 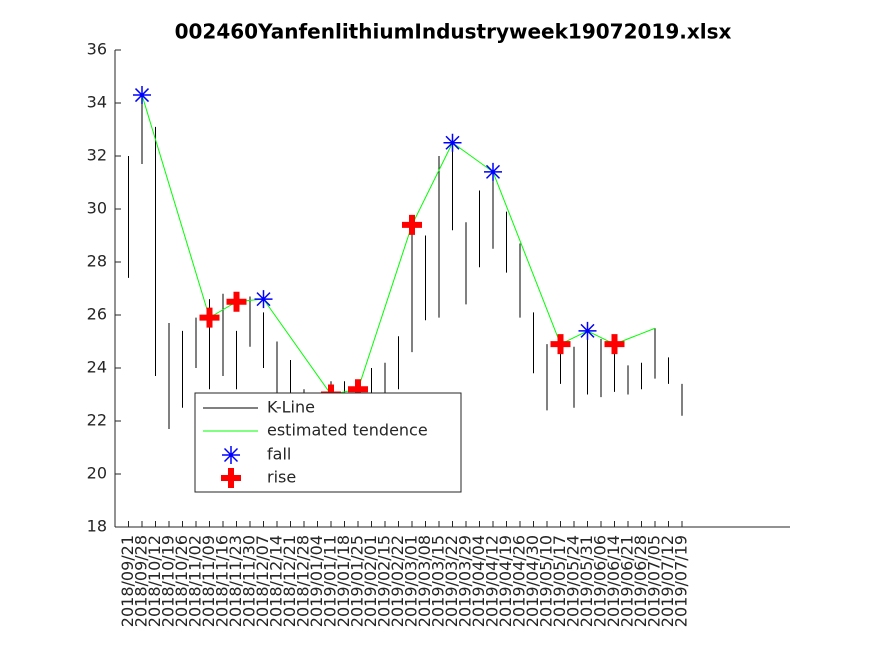 I want to click on x-tick-label: 2019/06/21, so click(x=627, y=581).